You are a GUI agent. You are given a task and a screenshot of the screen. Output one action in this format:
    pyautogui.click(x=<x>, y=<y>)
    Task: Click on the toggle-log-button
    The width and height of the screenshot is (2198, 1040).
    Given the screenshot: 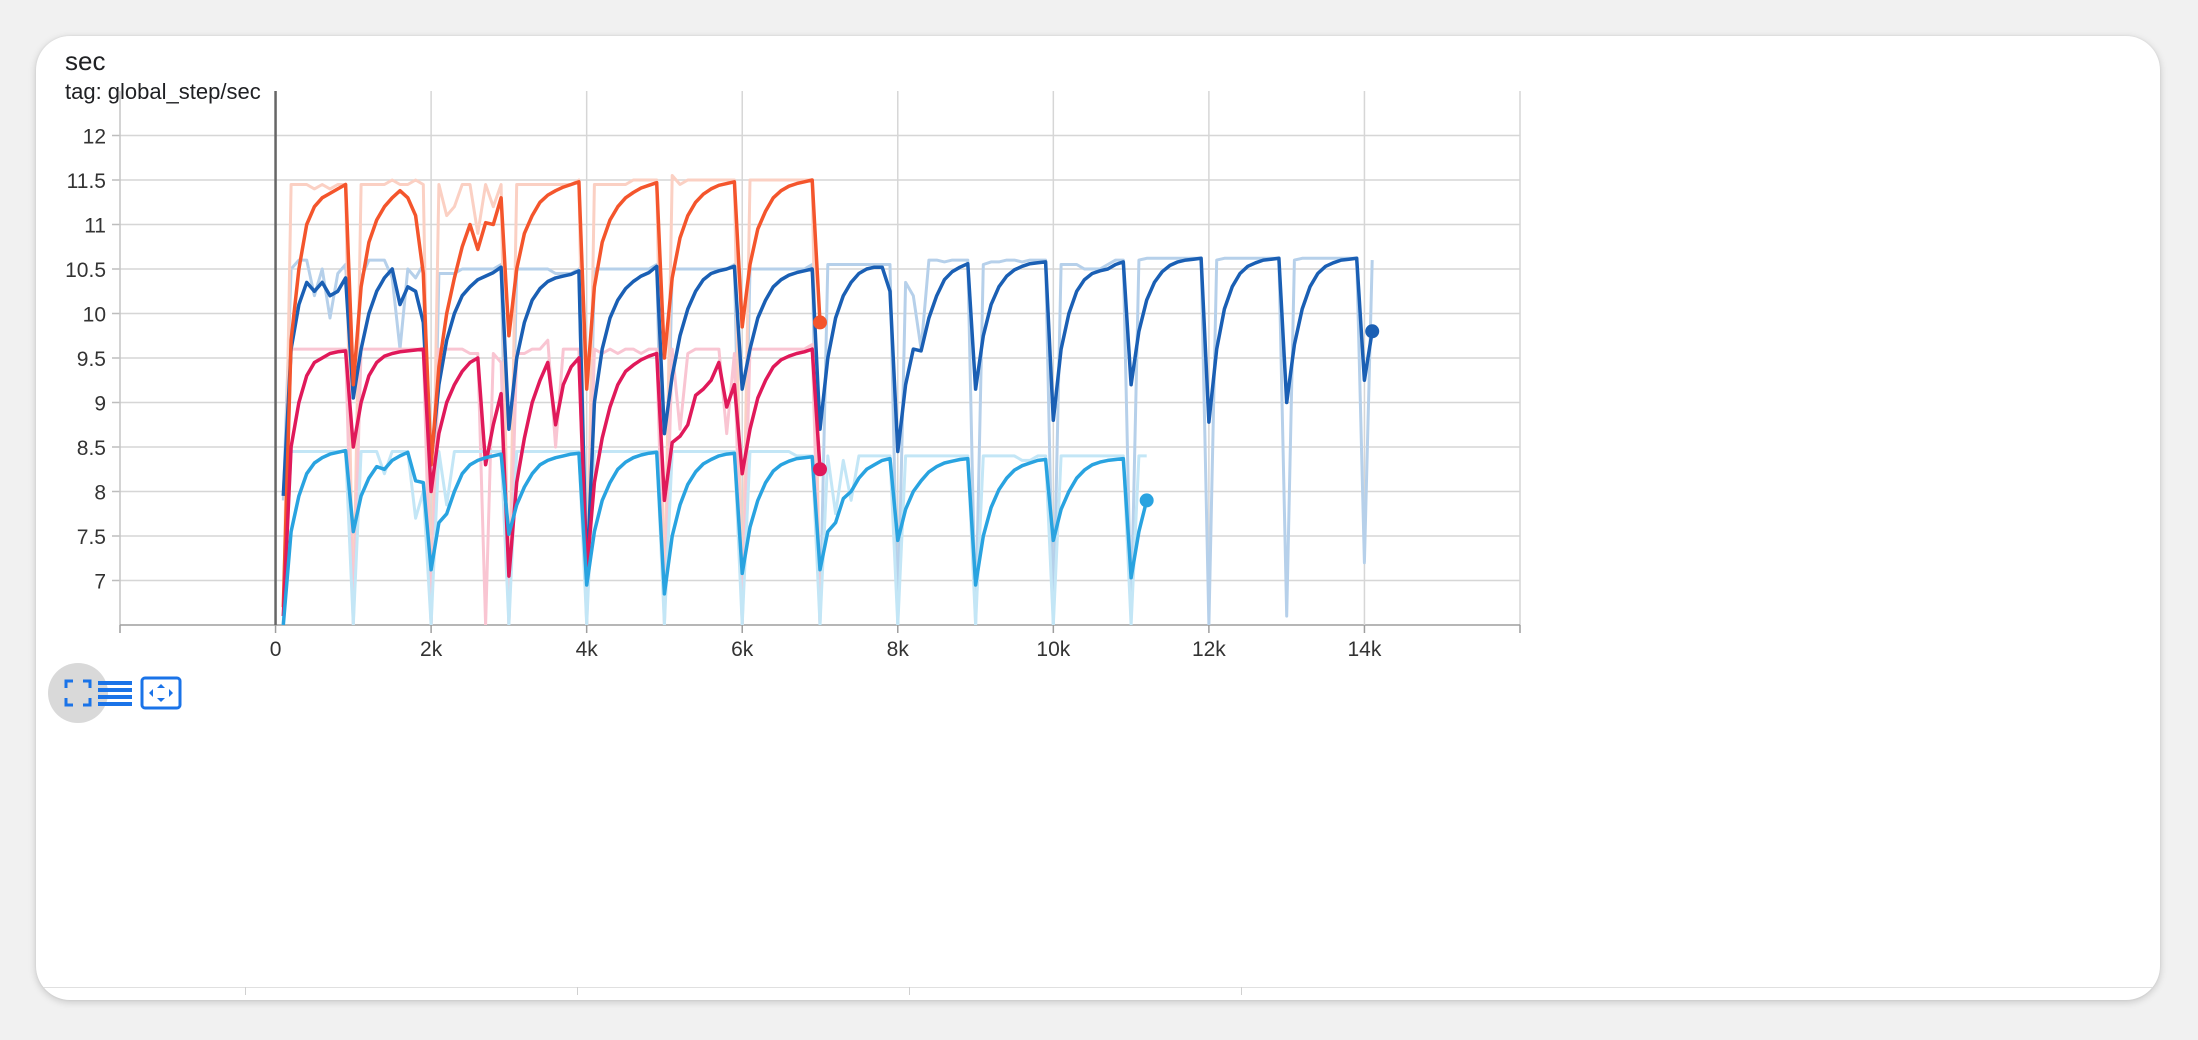 What is the action you would take?
    pyautogui.click(x=115, y=693)
    